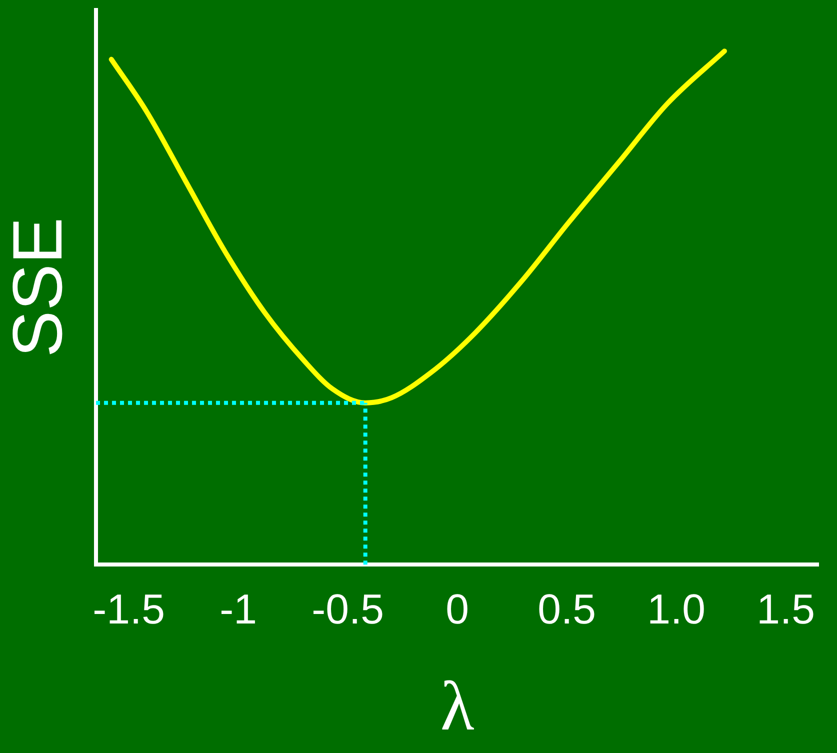 The height and width of the screenshot is (753, 837). What do you see at coordinates (676, 608) in the screenshot?
I see `x-tick-label: 1.0` at bounding box center [676, 608].